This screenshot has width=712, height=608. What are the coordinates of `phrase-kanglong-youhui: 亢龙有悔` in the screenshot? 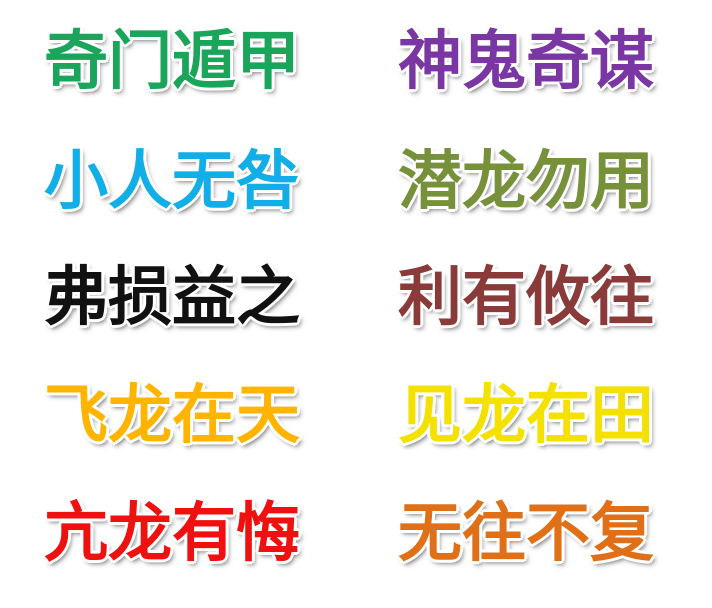 It's located at (172, 534).